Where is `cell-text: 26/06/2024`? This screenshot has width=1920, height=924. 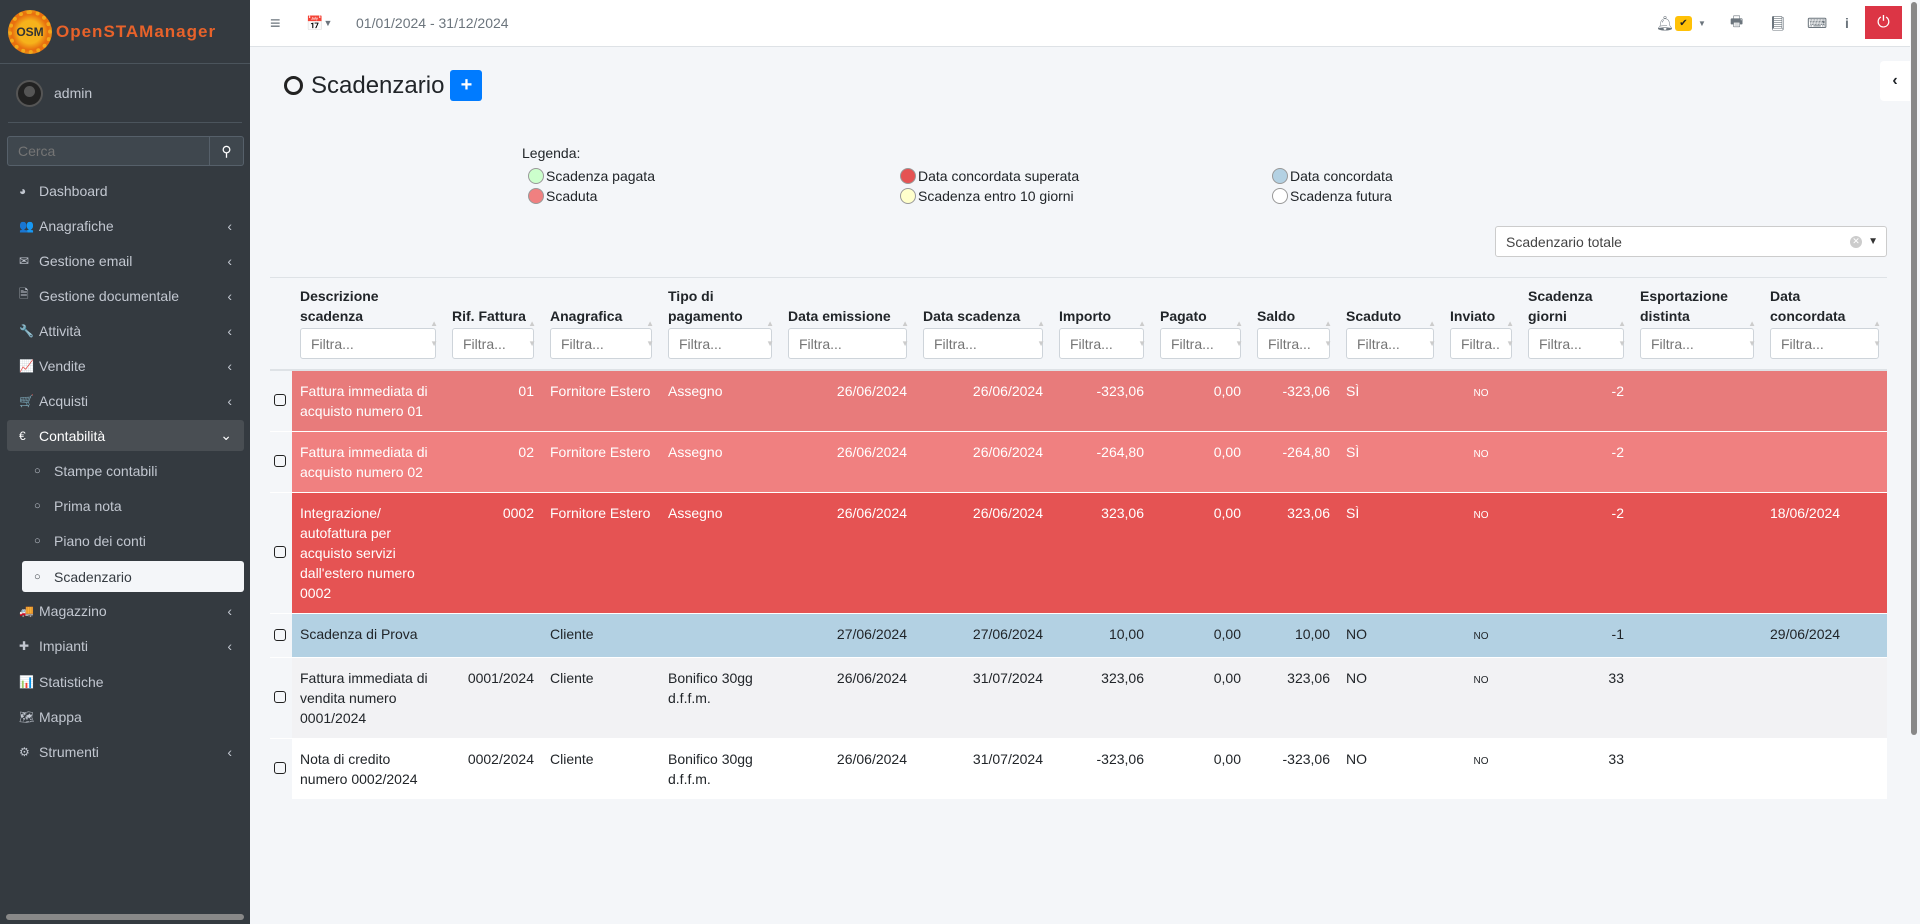
cell-text: 26/06/2024 is located at coordinates (871, 513).